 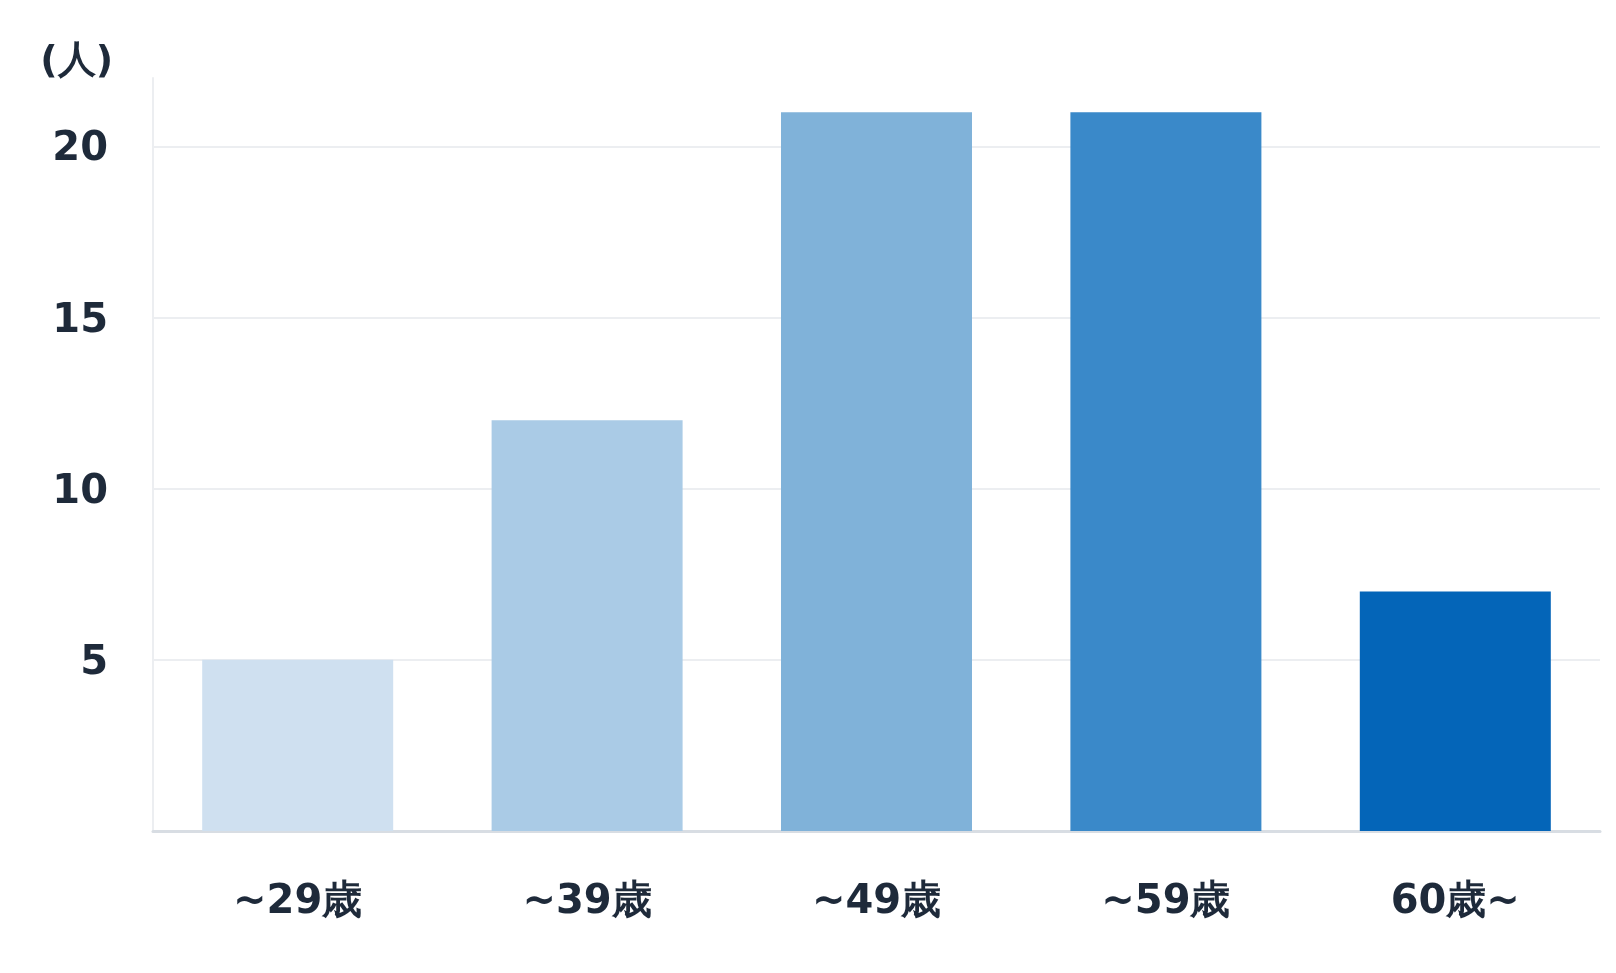 What do you see at coordinates (876, 899) in the screenshot?
I see `x-tick-label: ~49歳` at bounding box center [876, 899].